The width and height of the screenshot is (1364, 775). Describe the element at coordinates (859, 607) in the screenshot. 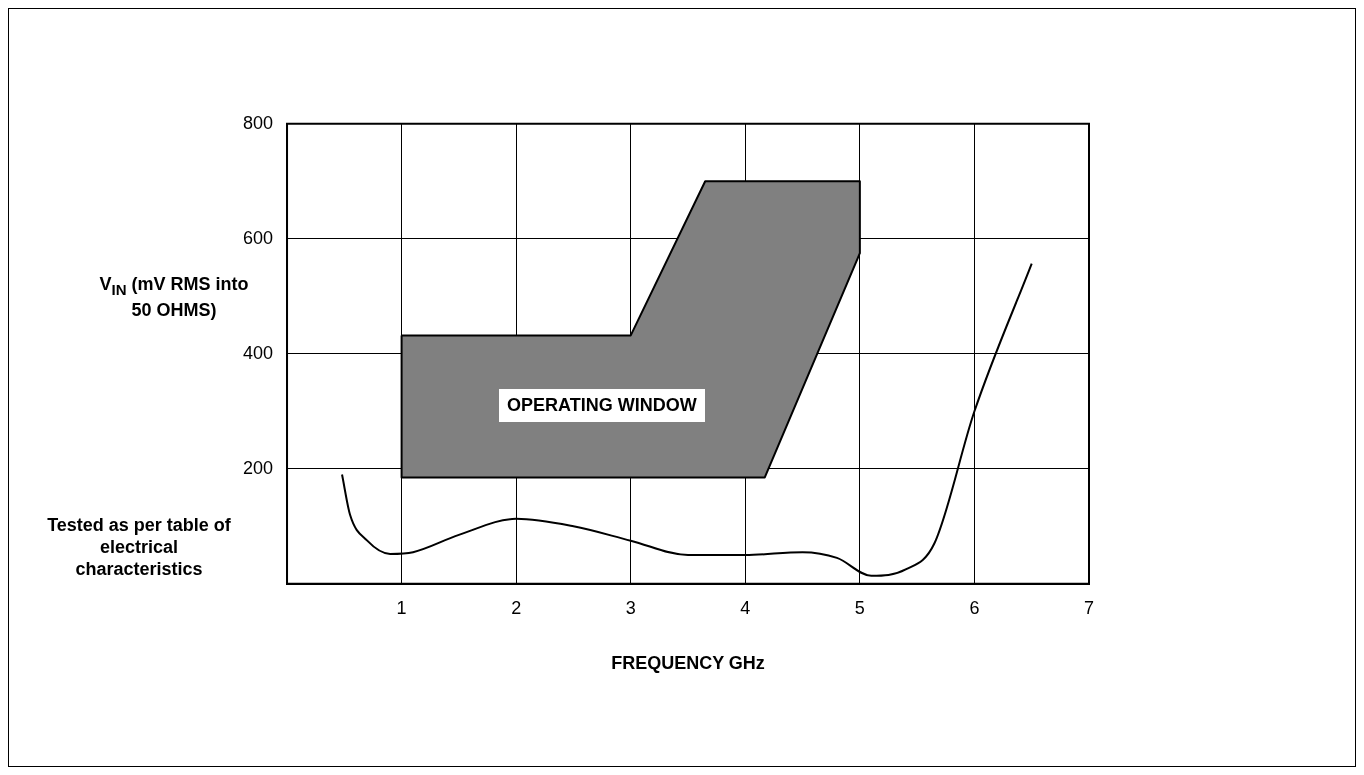

I see `x-tick-label: 5` at that location.